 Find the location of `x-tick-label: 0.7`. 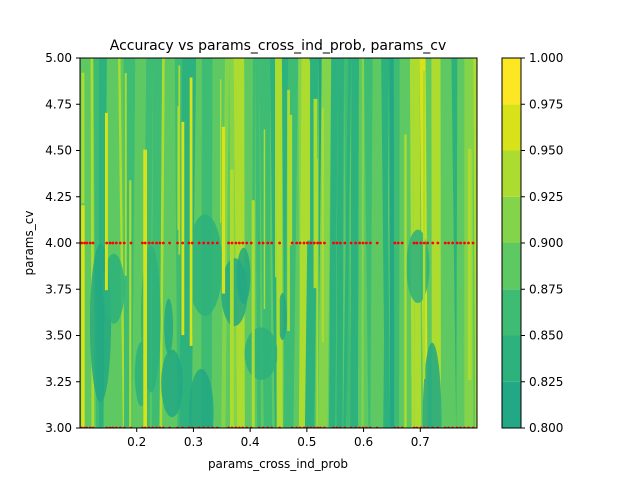

x-tick-label: 0.7 is located at coordinates (420, 442).